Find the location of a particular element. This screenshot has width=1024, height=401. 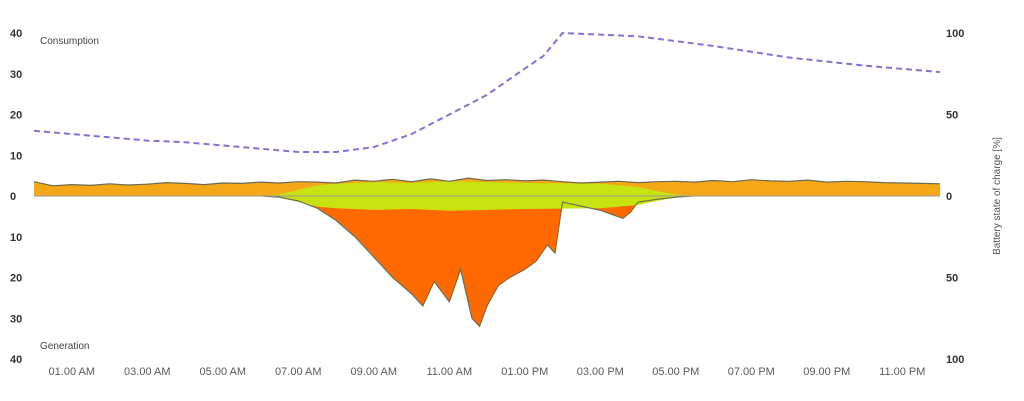

x-tick-label: 03.00 PM is located at coordinates (600, 372).